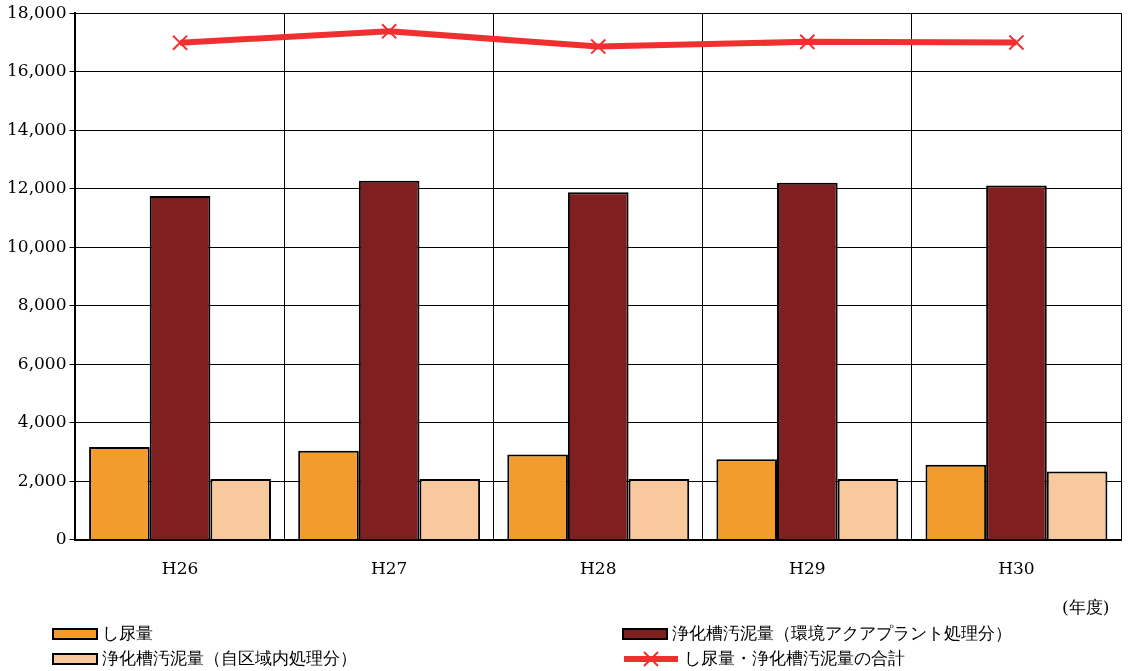 The width and height of the screenshot is (1137, 671). Describe the element at coordinates (229, 658) in the screenshot. I see `legend-label: 浄化槽汚泥量（自区域内処理分）` at that location.